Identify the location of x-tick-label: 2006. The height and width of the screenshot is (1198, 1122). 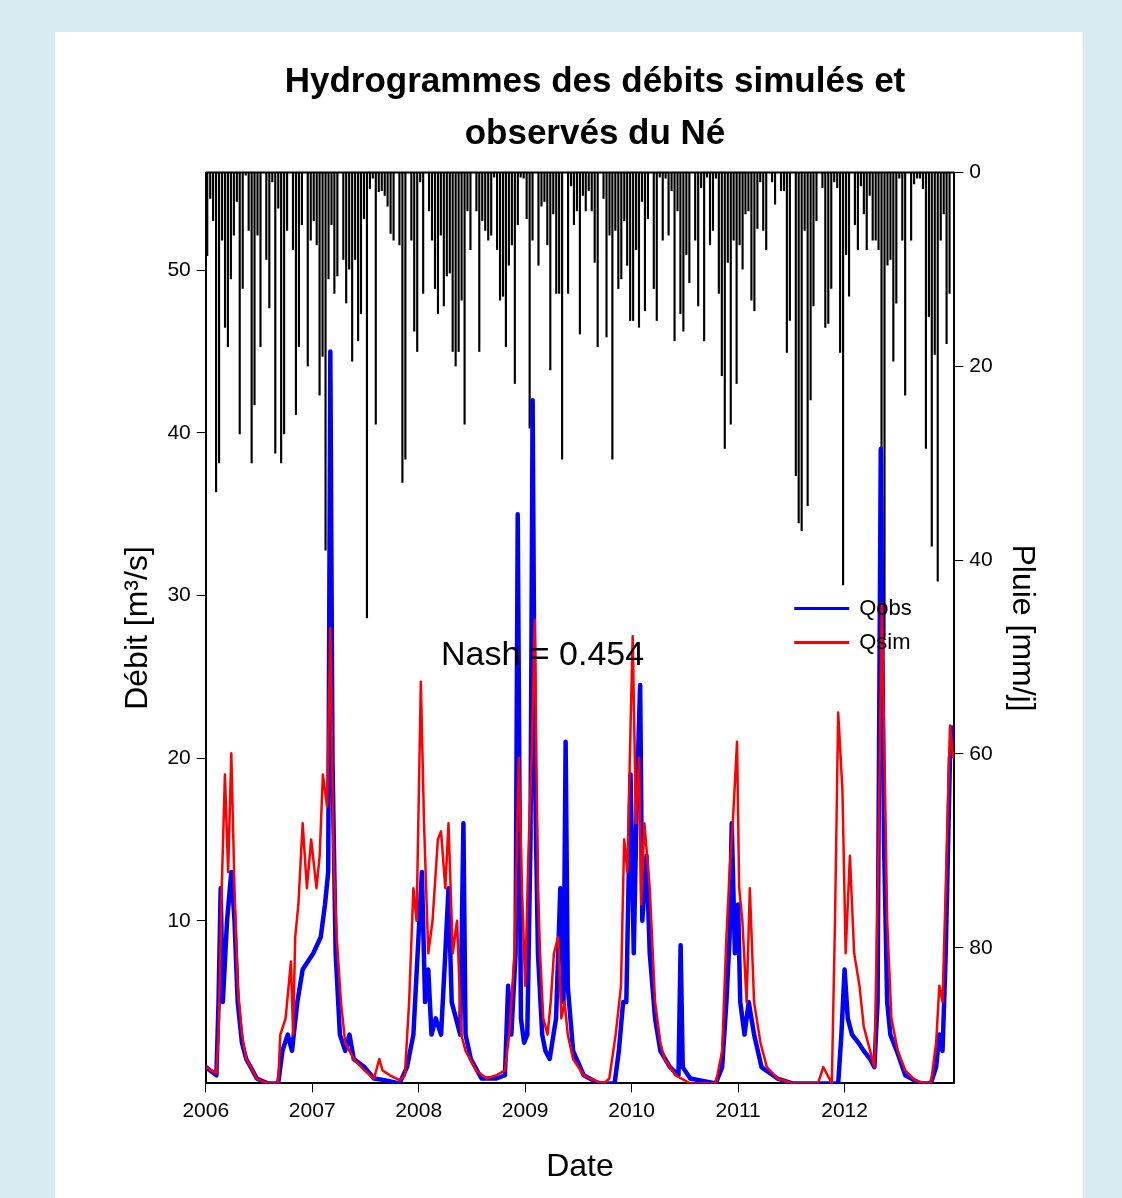
(206, 1109).